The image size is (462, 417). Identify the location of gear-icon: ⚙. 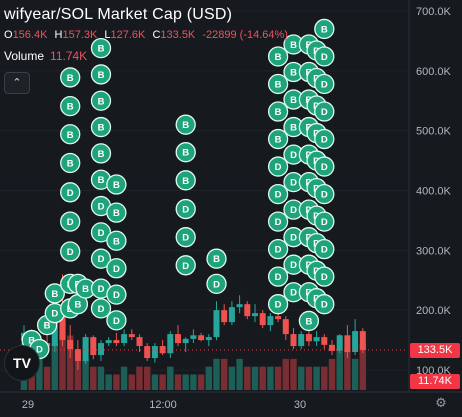
(441, 402).